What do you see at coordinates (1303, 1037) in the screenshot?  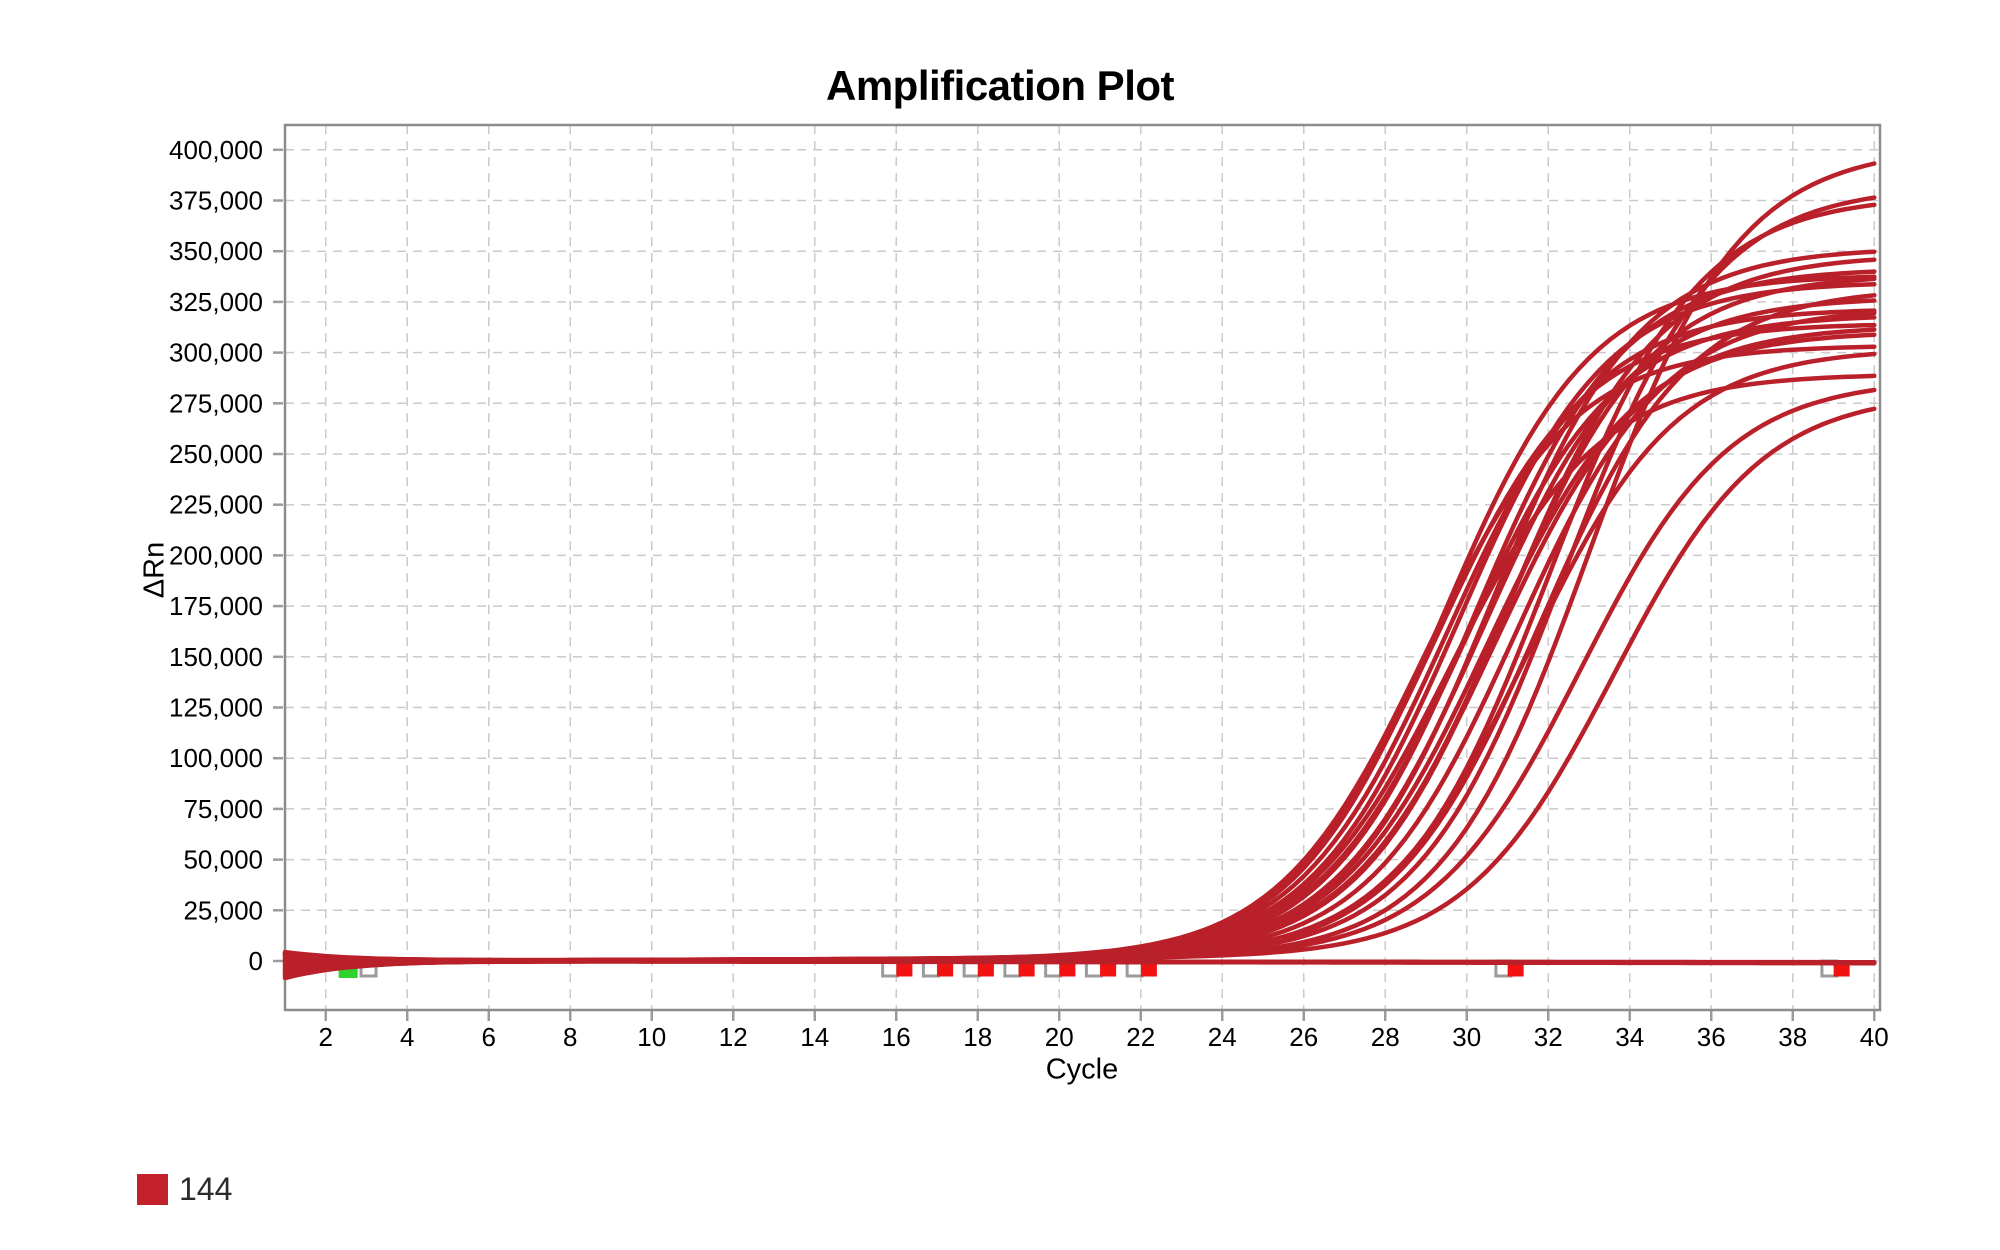 I see `x-tick-label: 26` at bounding box center [1303, 1037].